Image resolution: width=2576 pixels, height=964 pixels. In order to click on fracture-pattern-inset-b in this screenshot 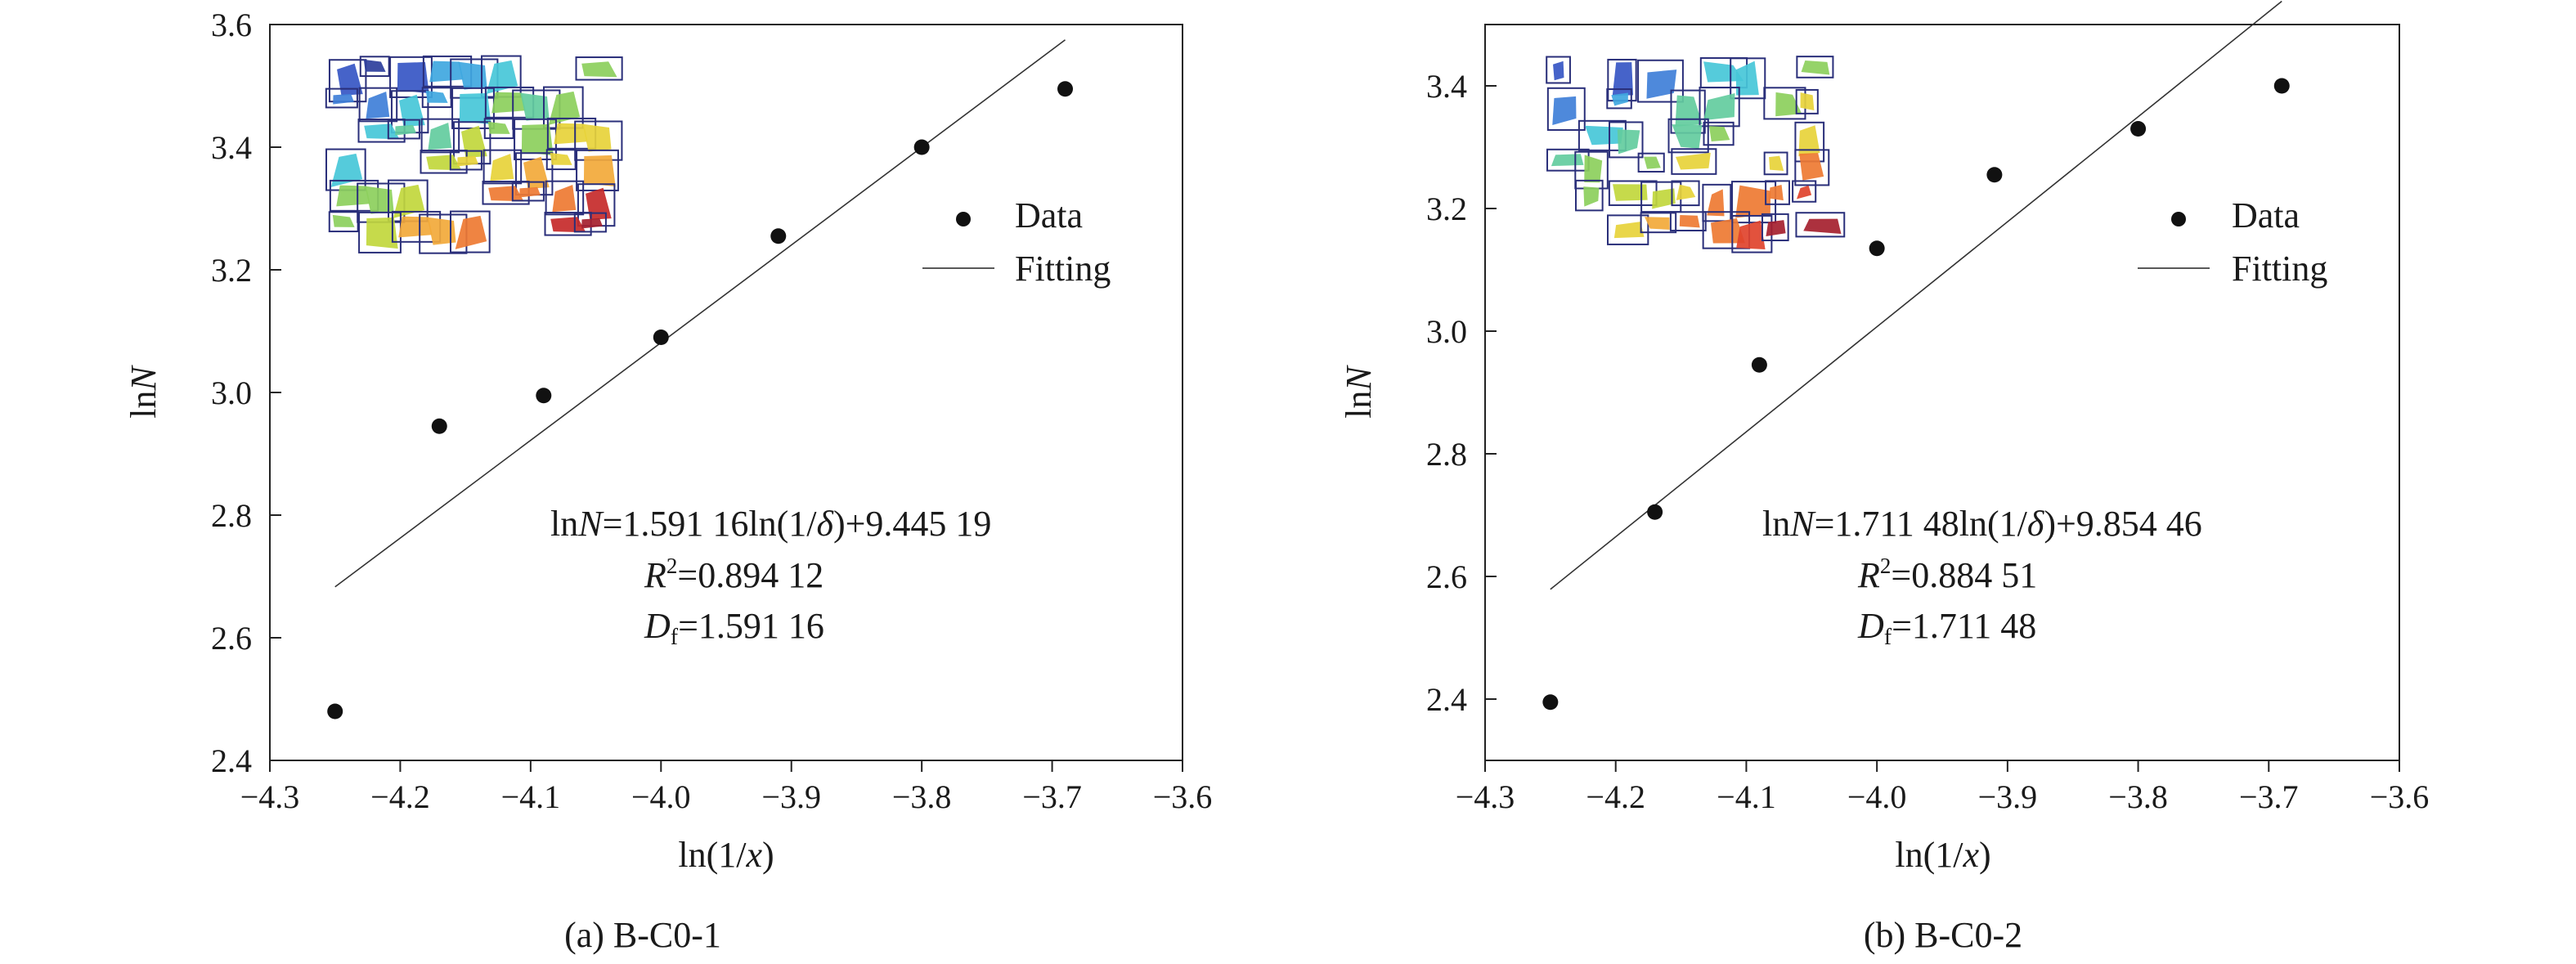, I will do `click(1696, 154)`.